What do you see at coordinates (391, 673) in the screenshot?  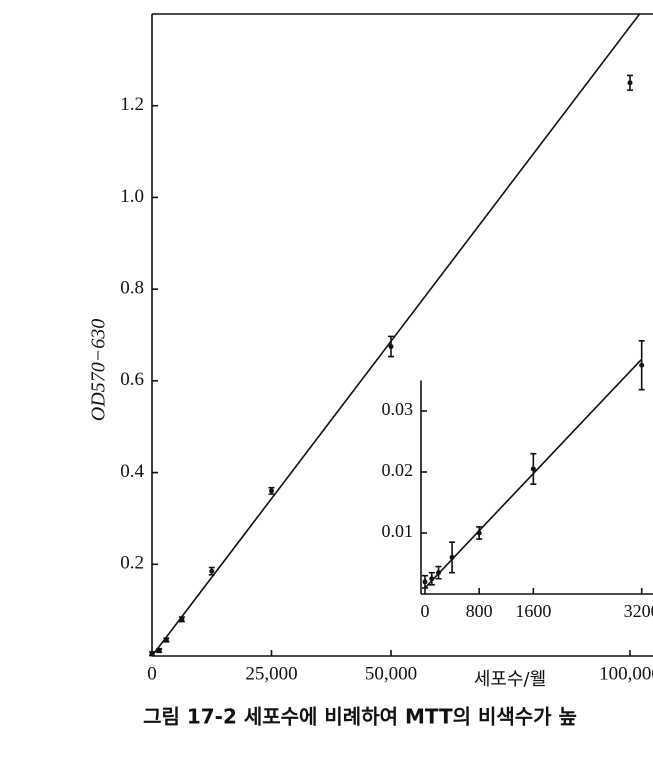 I see `x-tick-label: 50,000` at bounding box center [391, 673].